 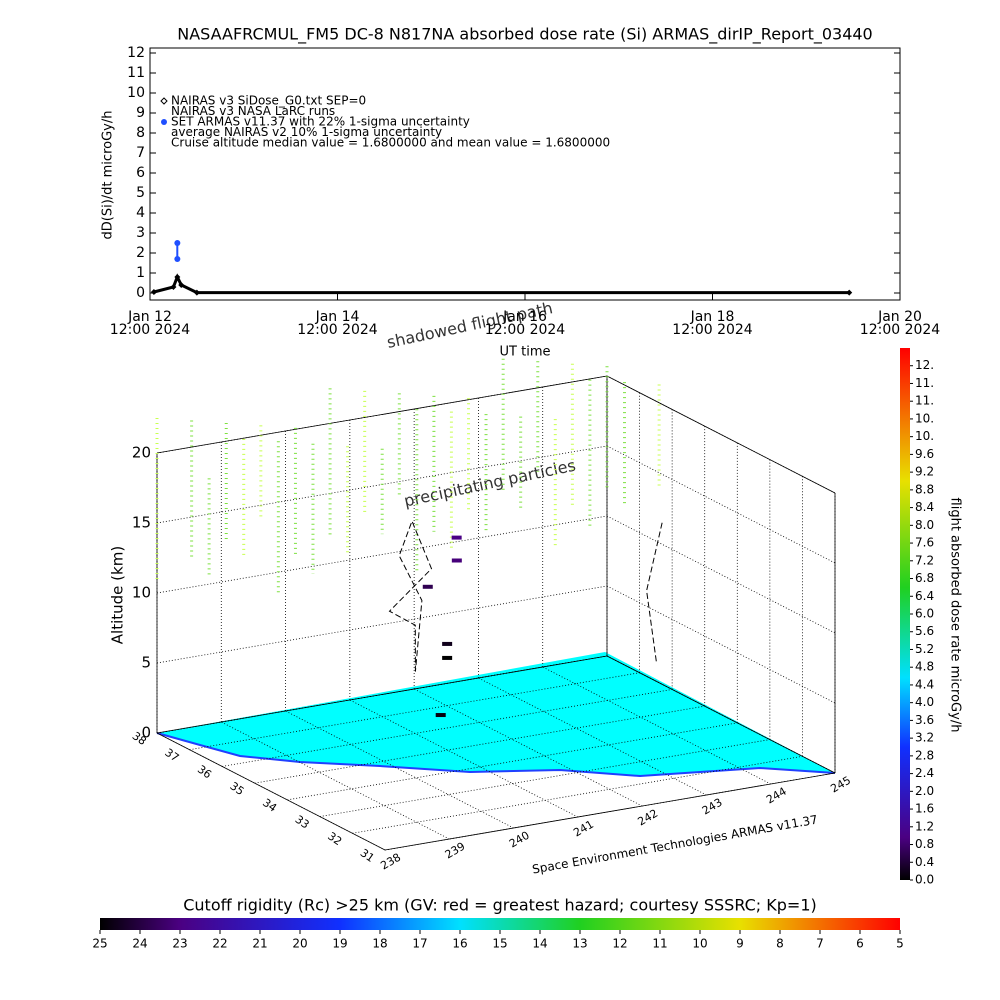 I want to click on y-tick-label: 4, so click(x=140, y=213).